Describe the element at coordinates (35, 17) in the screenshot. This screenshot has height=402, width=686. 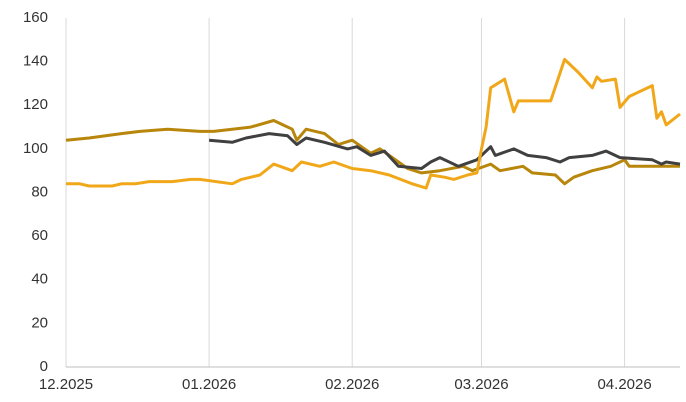
I see `y-tick-label: 160` at that location.